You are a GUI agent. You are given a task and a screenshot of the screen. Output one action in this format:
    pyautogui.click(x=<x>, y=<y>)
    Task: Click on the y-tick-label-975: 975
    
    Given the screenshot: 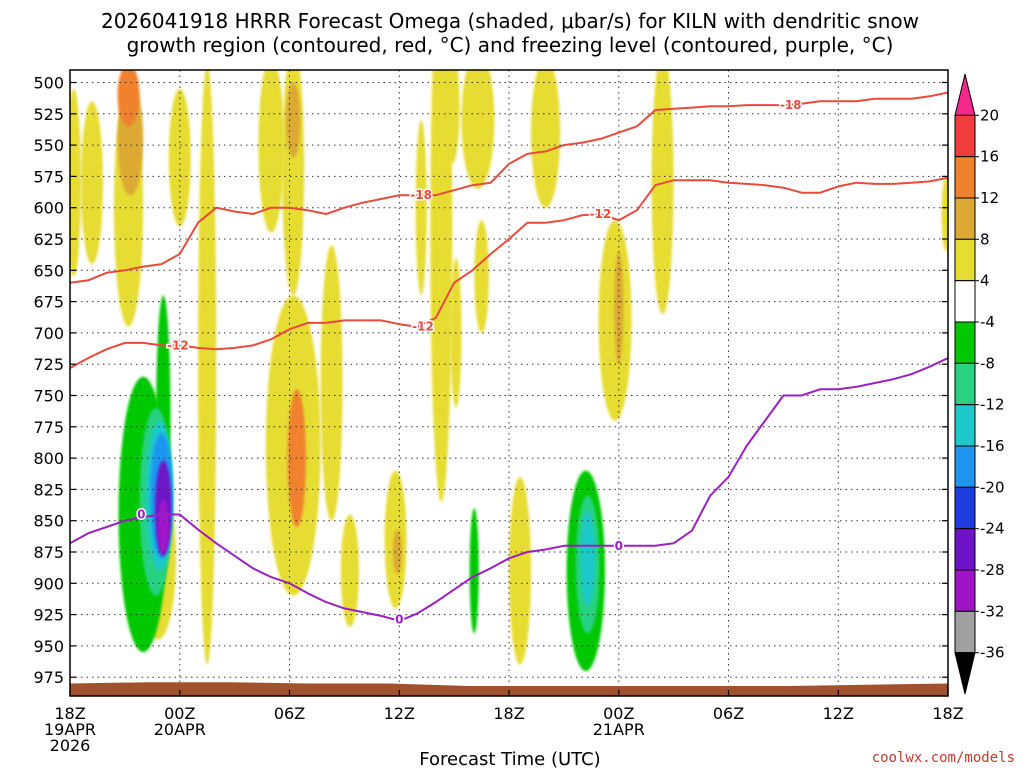 What is the action you would take?
    pyautogui.click(x=48, y=677)
    